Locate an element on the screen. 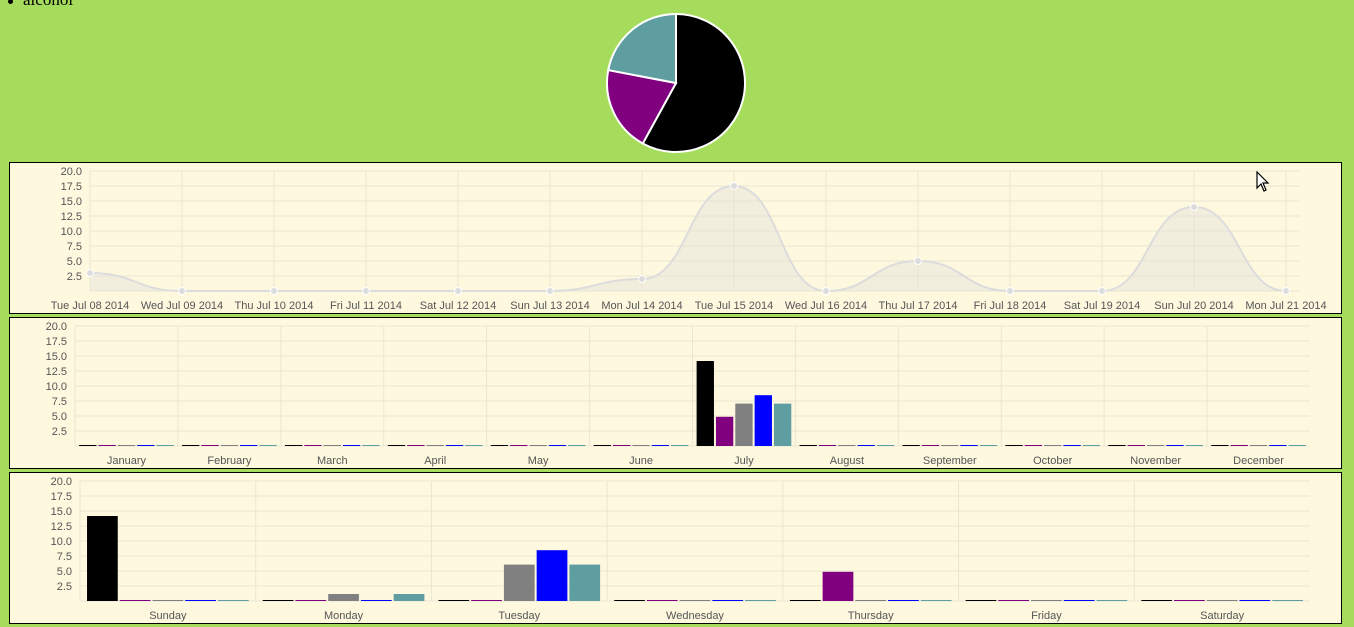 This screenshot has width=1354, height=627. x-tick-label: Mon Jul 21 2014 is located at coordinates (1285, 306).